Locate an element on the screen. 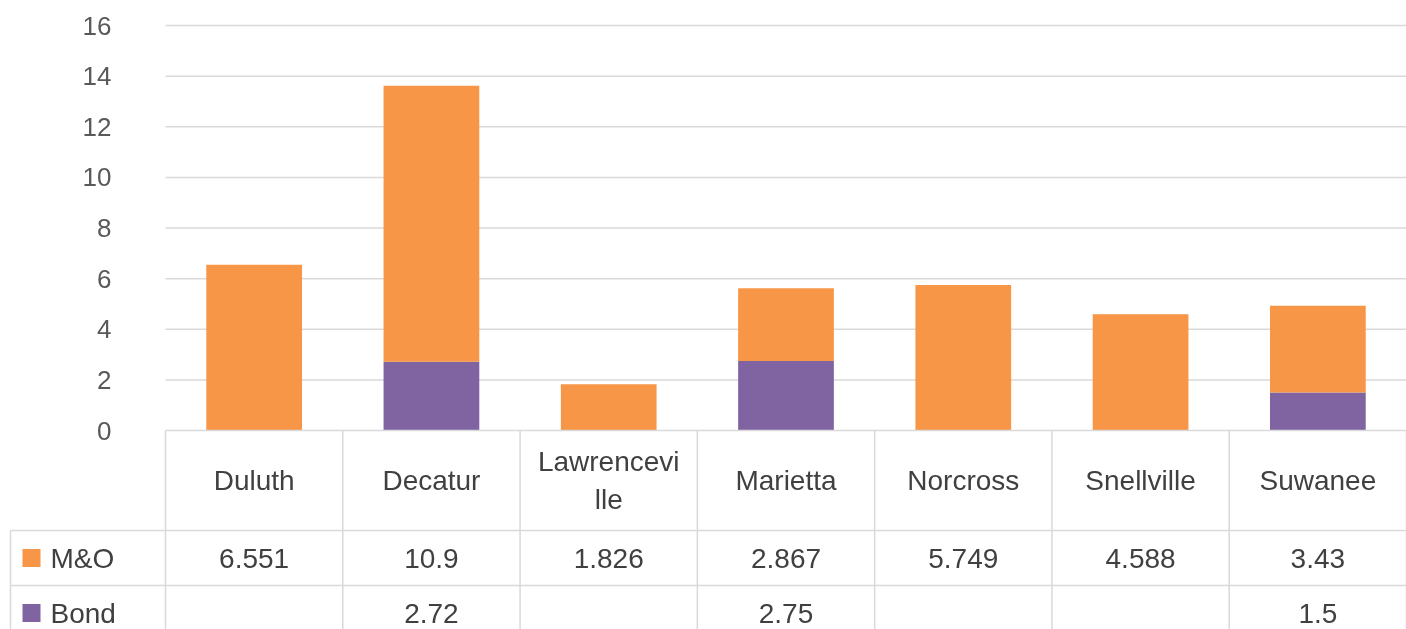 This screenshot has width=1406, height=629. data-label: 4.588 is located at coordinates (1140, 558).